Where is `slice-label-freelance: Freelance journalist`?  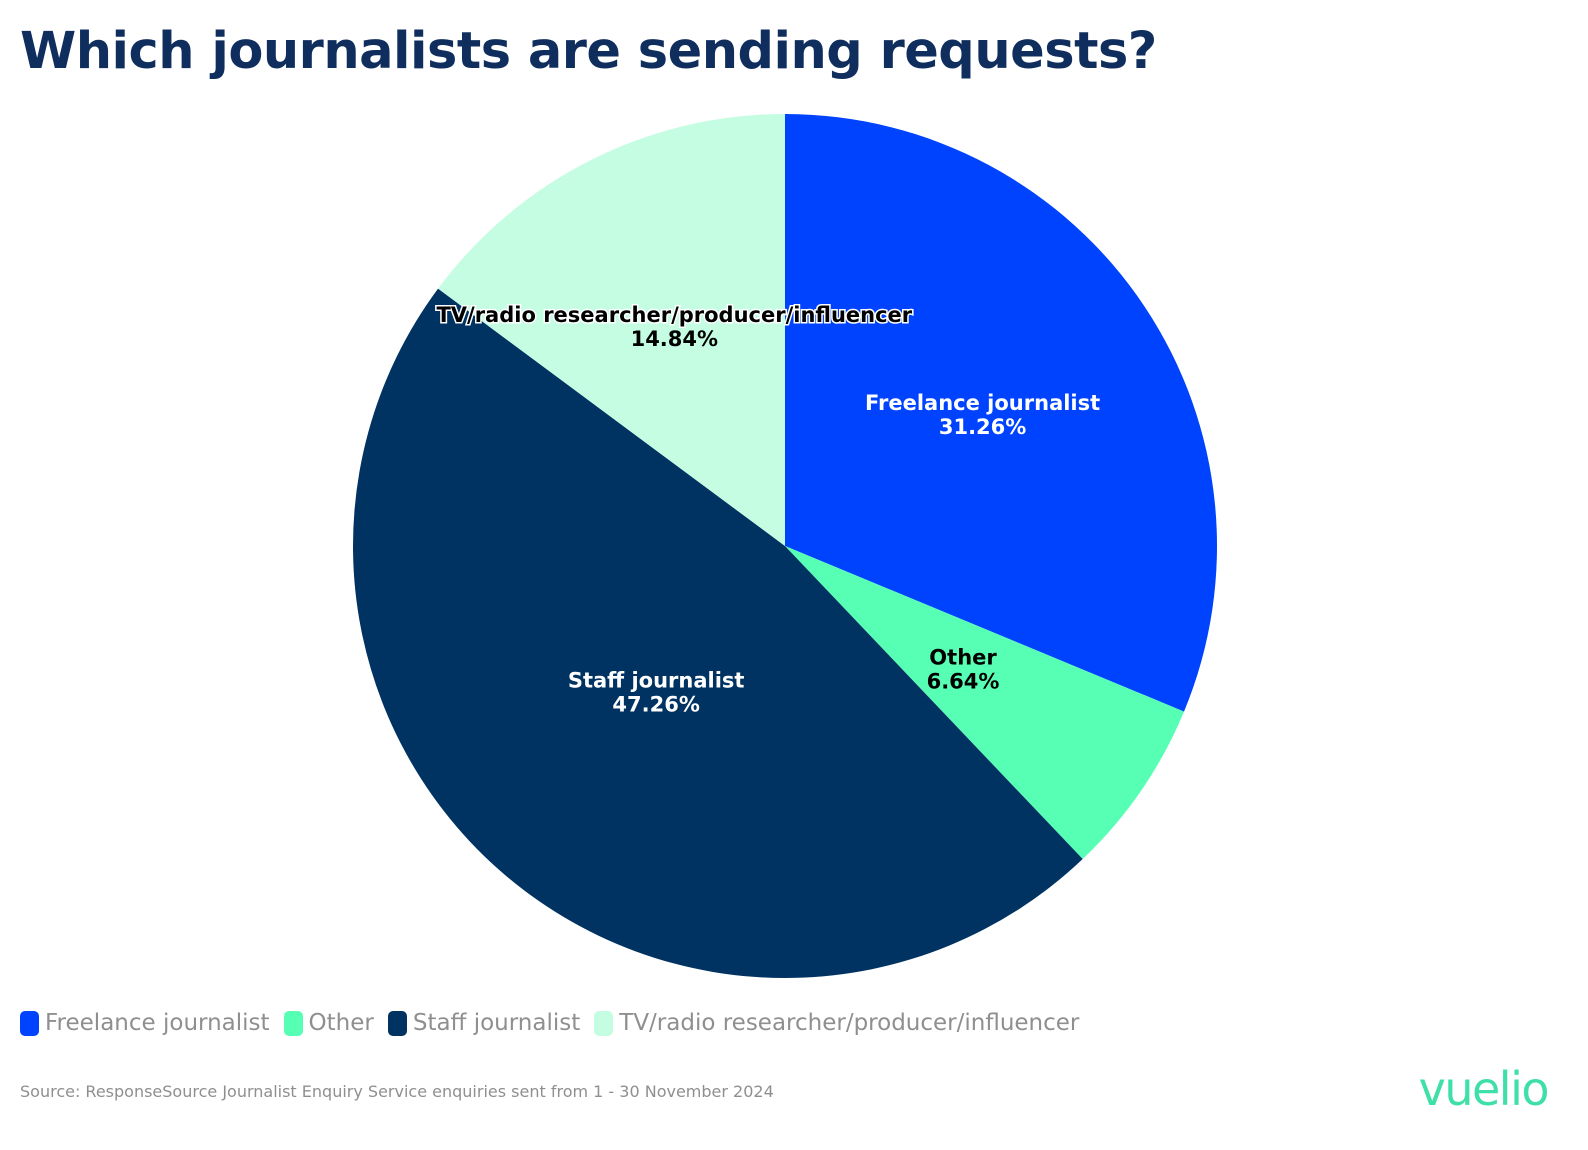
slice-label-freelance: Freelance journalist is located at coordinates (982, 403).